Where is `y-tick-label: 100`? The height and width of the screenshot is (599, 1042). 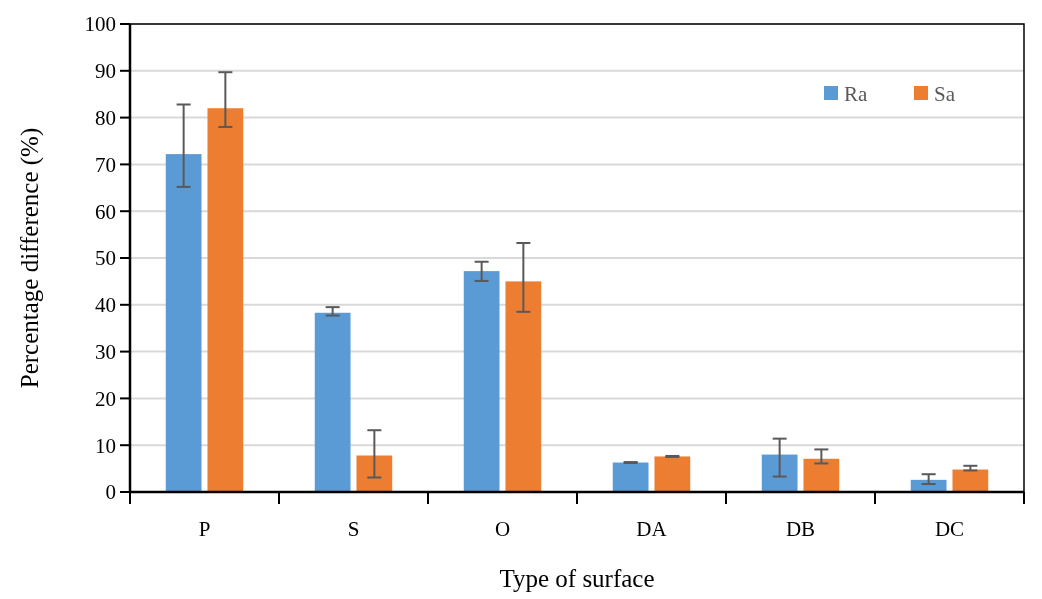 y-tick-label: 100 is located at coordinates (100, 24).